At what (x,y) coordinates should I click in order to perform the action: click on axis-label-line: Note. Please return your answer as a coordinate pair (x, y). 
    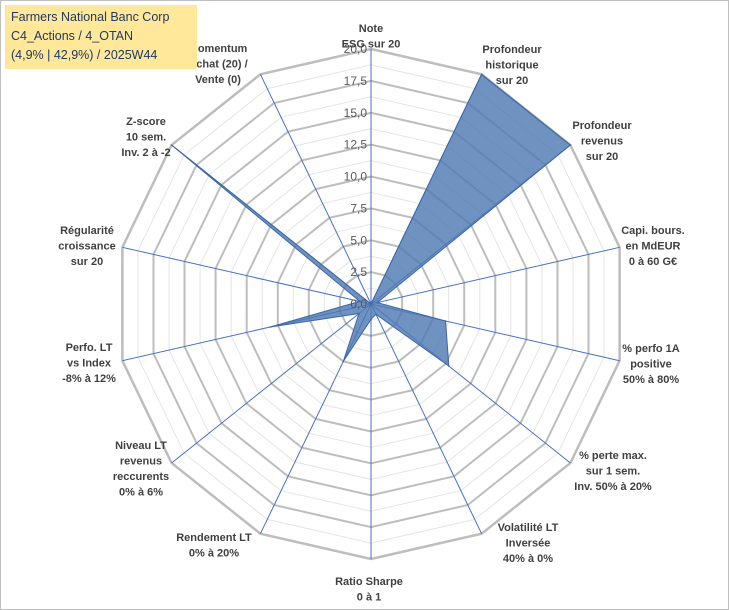
    Looking at the image, I should click on (371, 29).